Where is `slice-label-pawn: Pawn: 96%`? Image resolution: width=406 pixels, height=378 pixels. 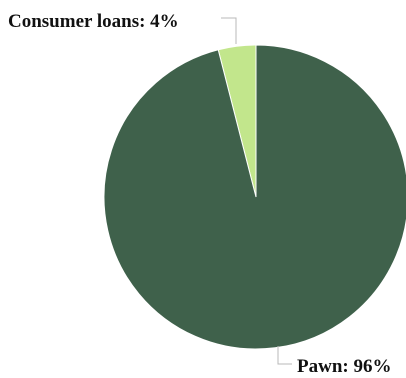
slice-label-pawn: Pawn: 96% is located at coordinates (344, 366).